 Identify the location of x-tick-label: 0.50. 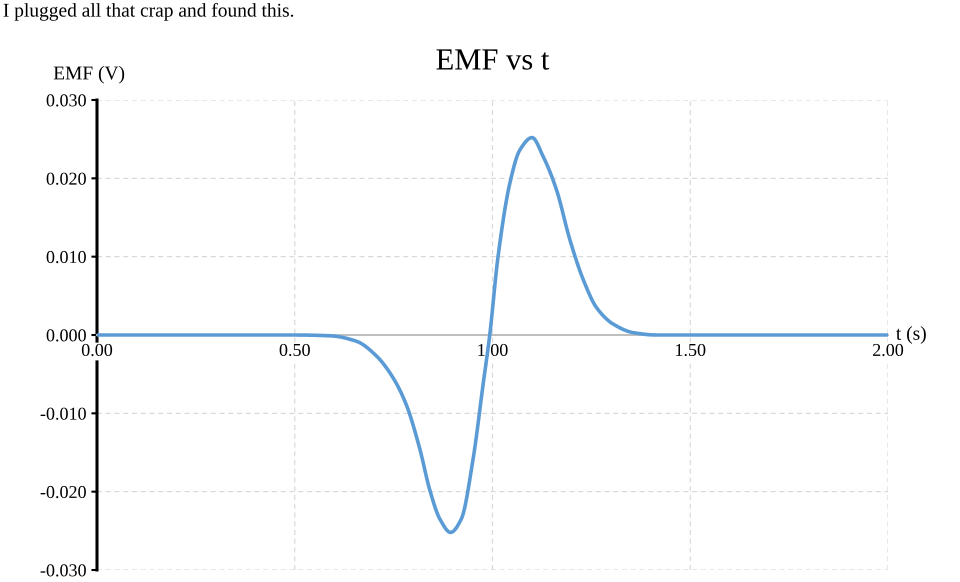
(295, 350).